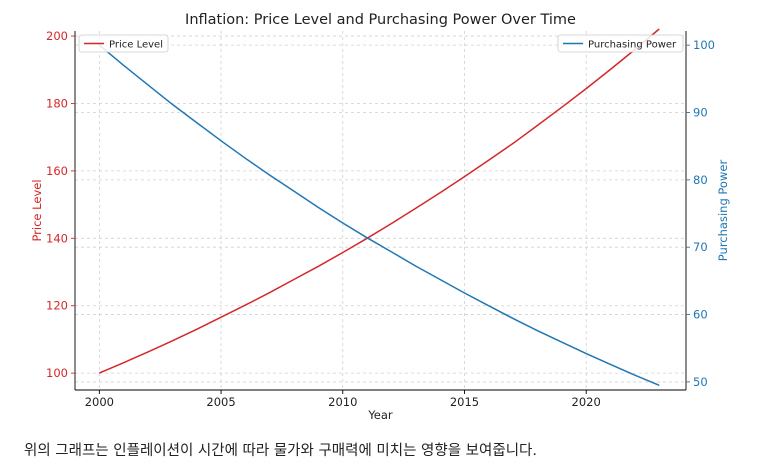 Image resolution: width=759 pixels, height=473 pixels. What do you see at coordinates (57, 171) in the screenshot?
I see `left-y-tick-label: 160` at bounding box center [57, 171].